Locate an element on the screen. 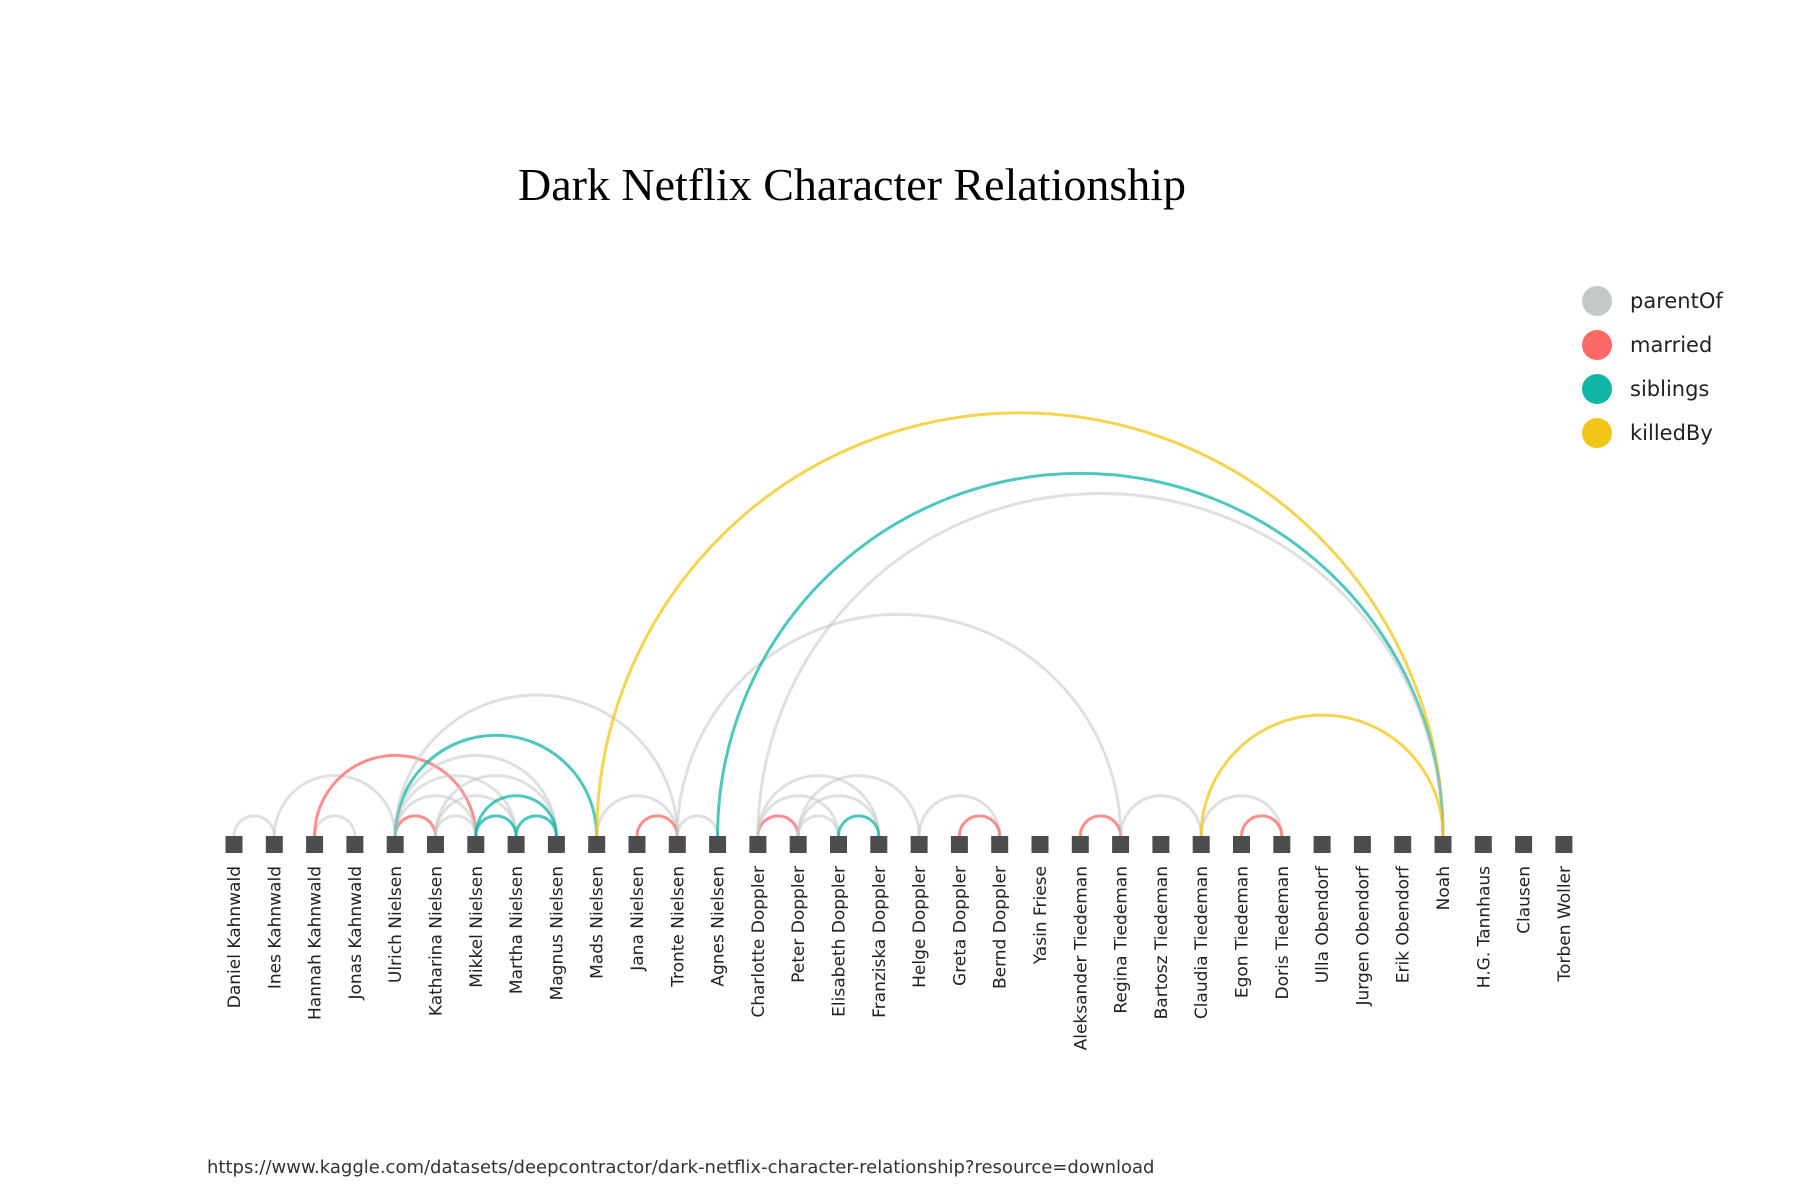  arc-parentOf-ulrich-nielsen-tronte-nielsen is located at coordinates (536, 765).